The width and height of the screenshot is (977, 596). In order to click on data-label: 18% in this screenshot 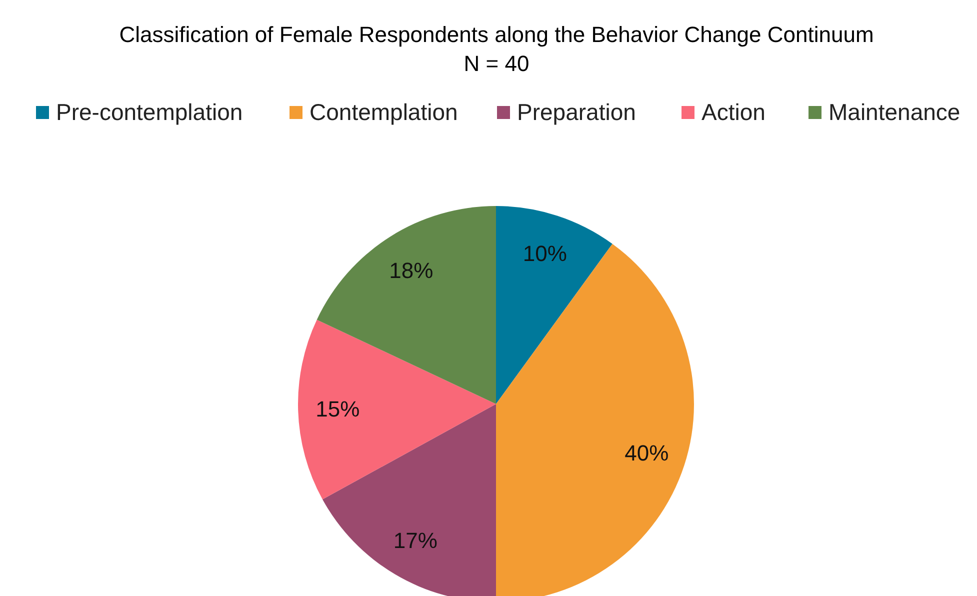, I will do `click(411, 270)`.